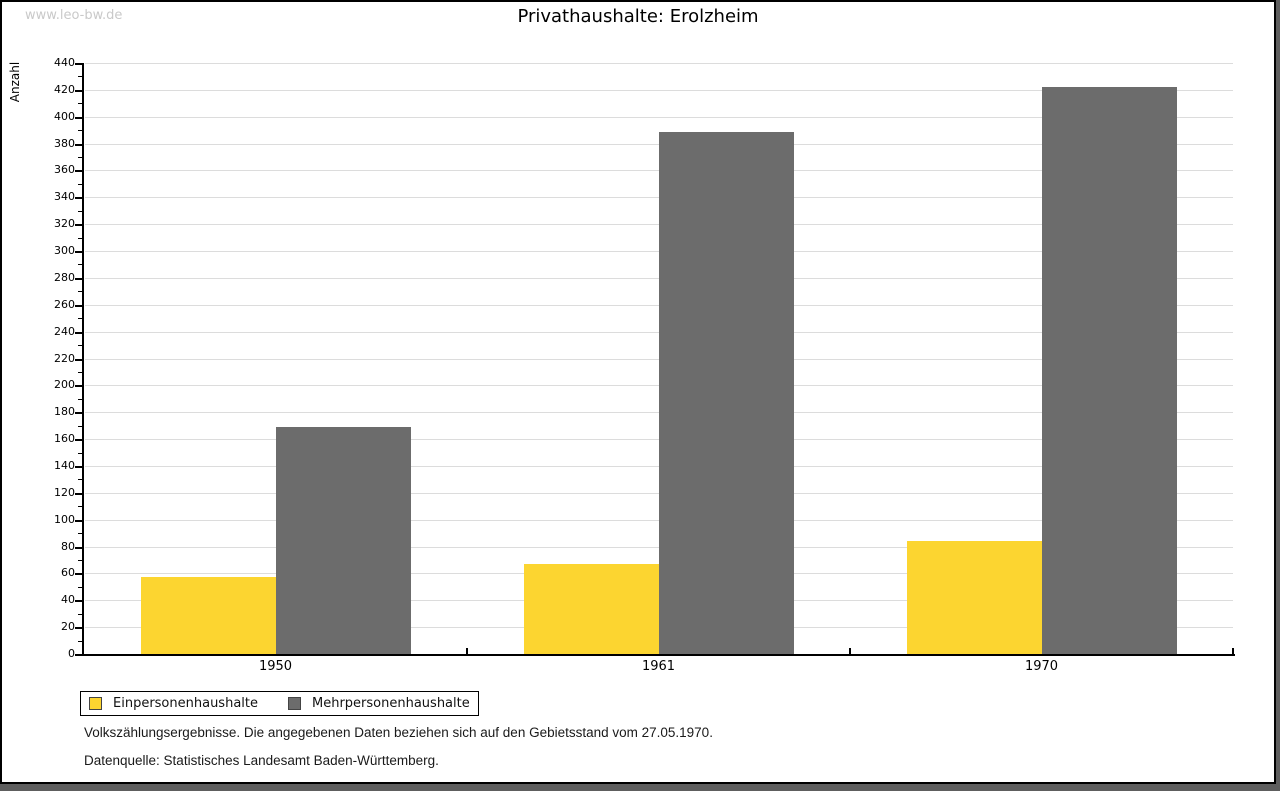  I want to click on legend-swatch-gray, so click(294, 703).